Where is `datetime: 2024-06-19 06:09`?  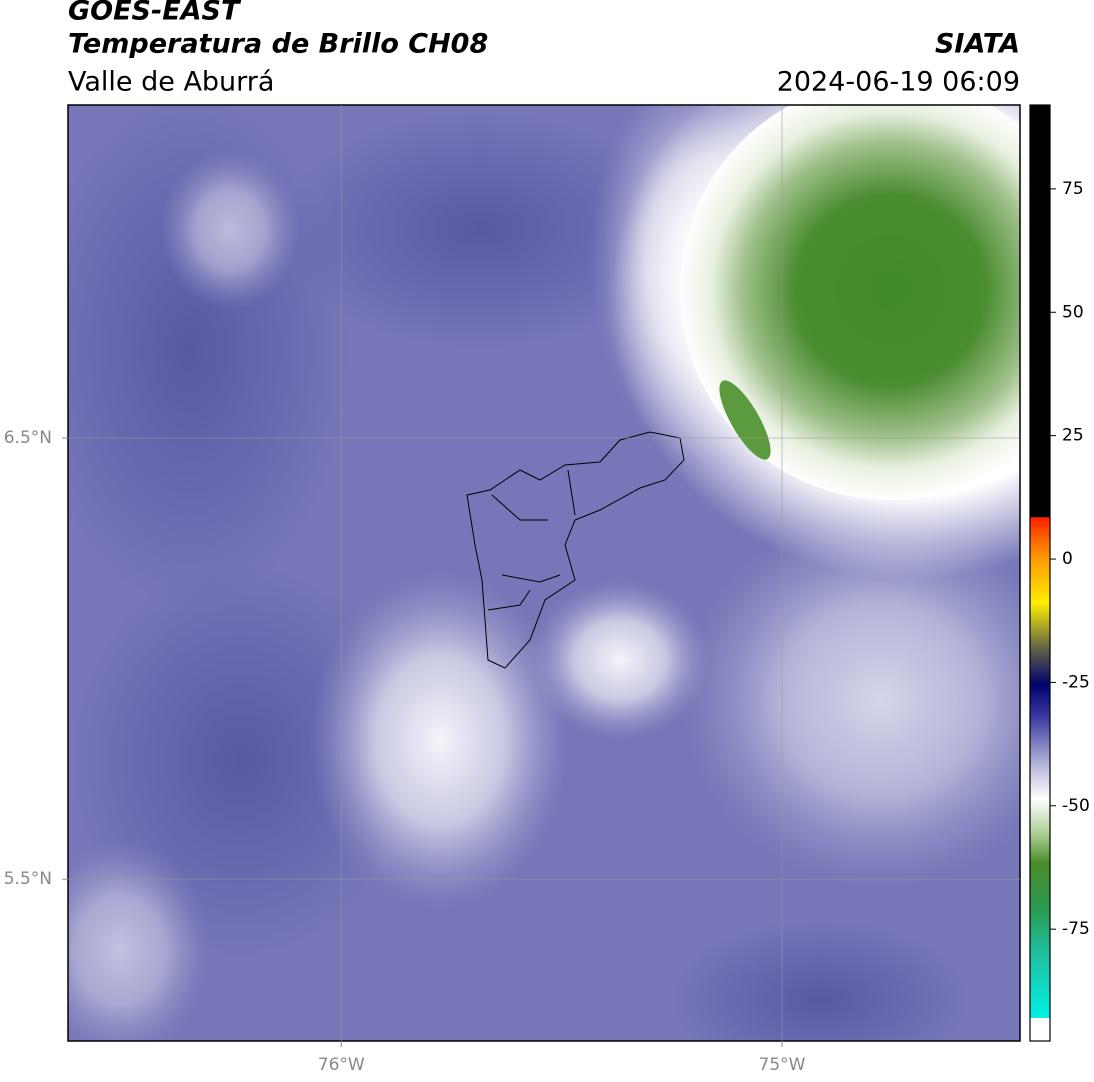
datetime: 2024-06-19 06:09 is located at coordinates (898, 82).